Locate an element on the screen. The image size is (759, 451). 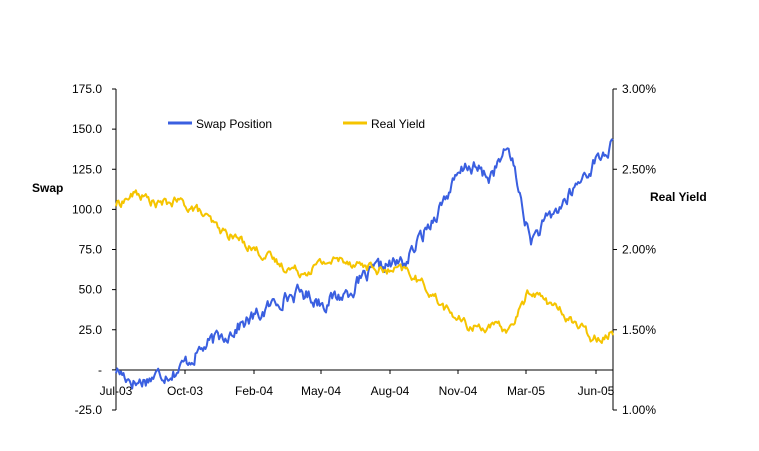
x-tick-label: Jun-05 is located at coordinates (596, 391).